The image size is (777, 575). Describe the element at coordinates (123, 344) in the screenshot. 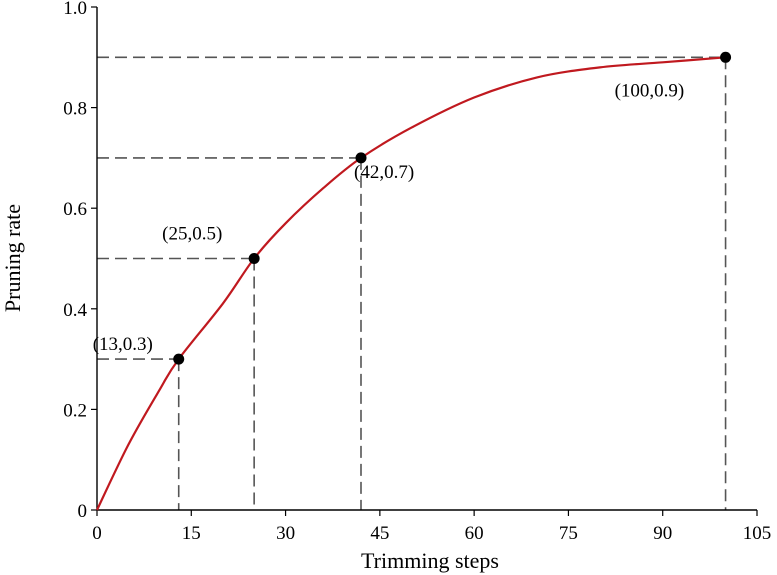

I see `point-label: (13,0.3)` at that location.